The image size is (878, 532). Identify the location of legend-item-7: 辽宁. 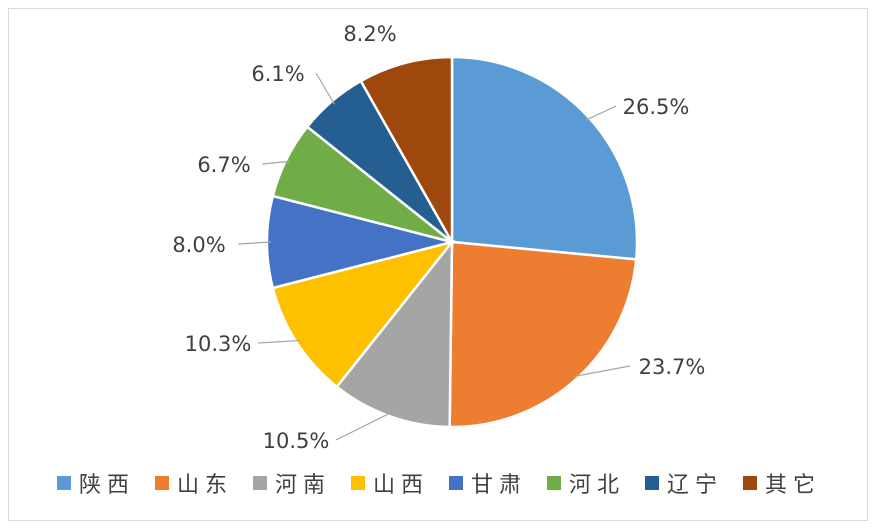
(684, 483).